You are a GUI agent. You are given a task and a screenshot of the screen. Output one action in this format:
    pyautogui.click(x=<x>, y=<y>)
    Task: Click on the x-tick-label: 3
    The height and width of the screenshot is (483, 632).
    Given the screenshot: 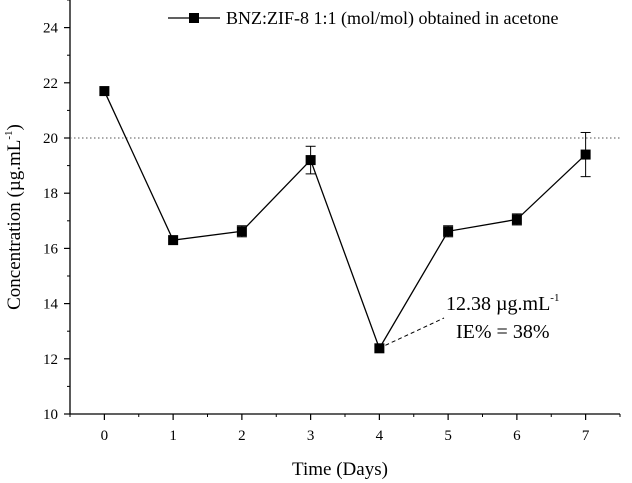 What is the action you would take?
    pyautogui.click(x=311, y=436)
    